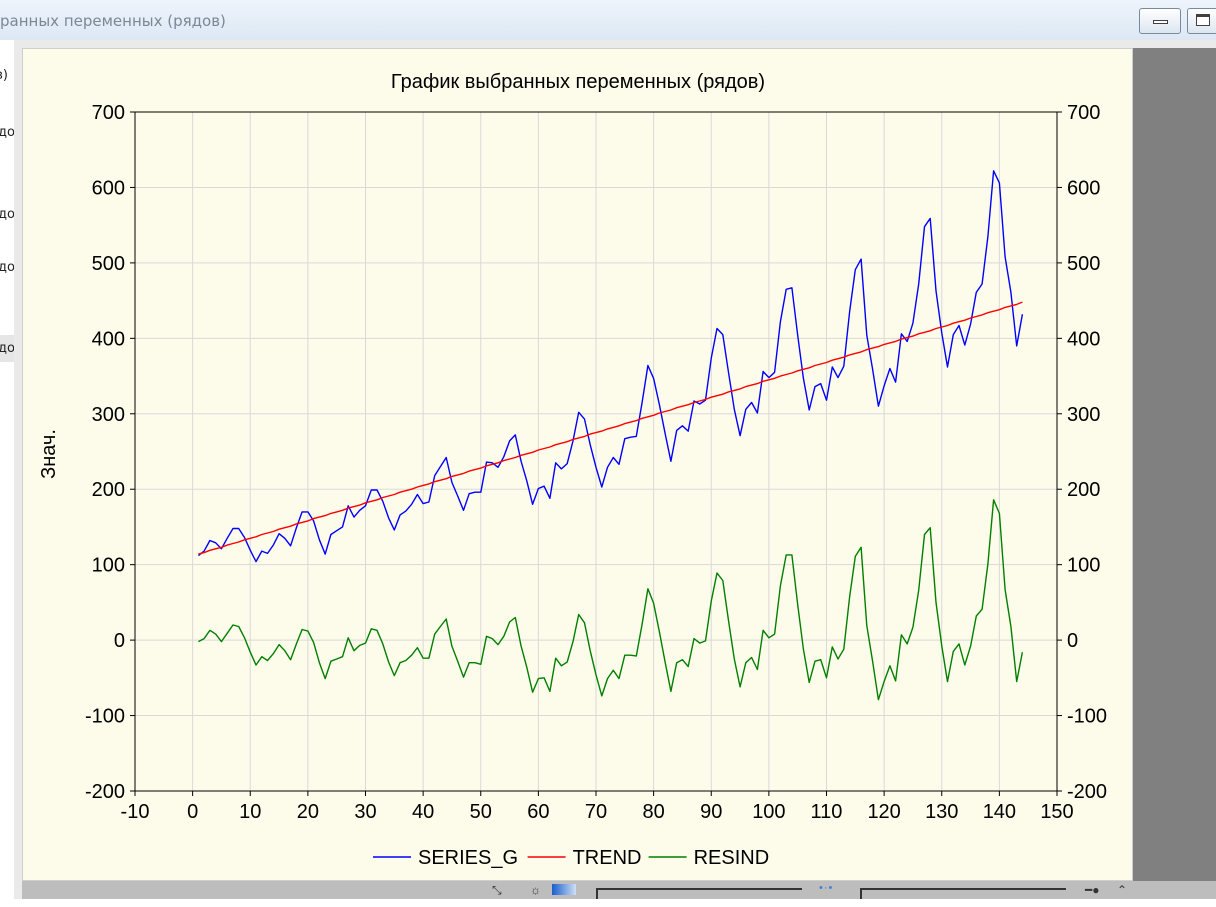 This screenshot has width=1216, height=907. What do you see at coordinates (4, 75) in the screenshot?
I see `left-panel-item: з)` at bounding box center [4, 75].